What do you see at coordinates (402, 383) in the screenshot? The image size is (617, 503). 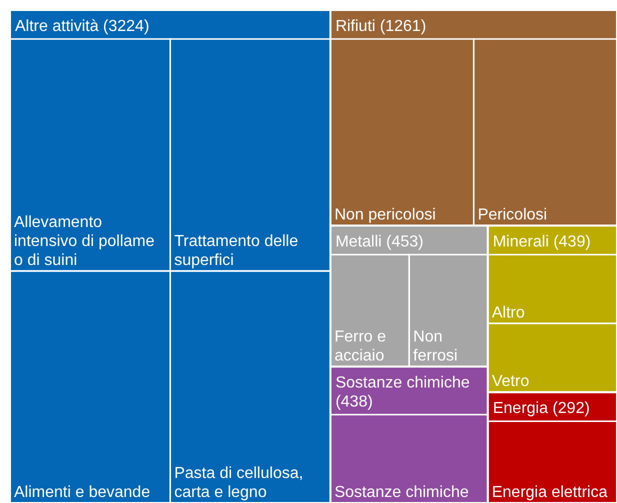 I see `text: Sostanze chimiche` at bounding box center [402, 383].